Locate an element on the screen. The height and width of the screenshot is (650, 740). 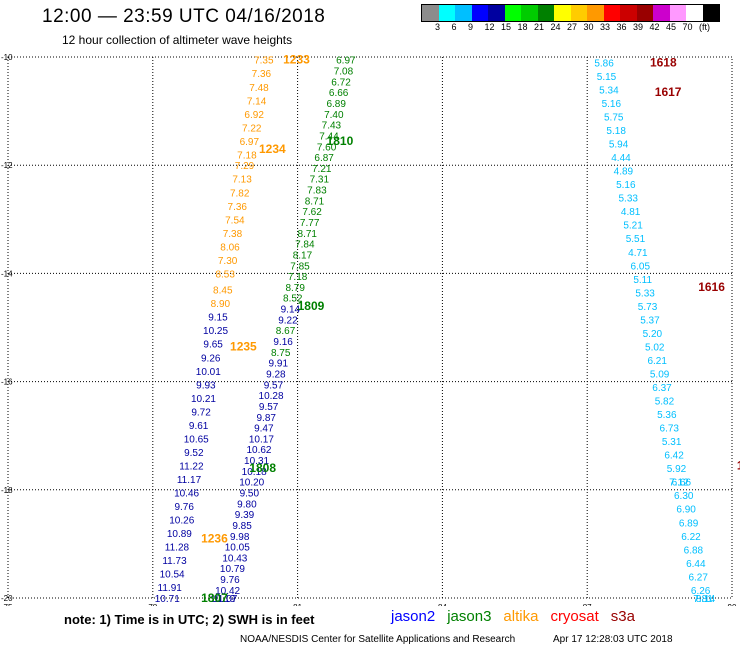
wave-height-value: 7.54 is located at coordinates (235, 220).